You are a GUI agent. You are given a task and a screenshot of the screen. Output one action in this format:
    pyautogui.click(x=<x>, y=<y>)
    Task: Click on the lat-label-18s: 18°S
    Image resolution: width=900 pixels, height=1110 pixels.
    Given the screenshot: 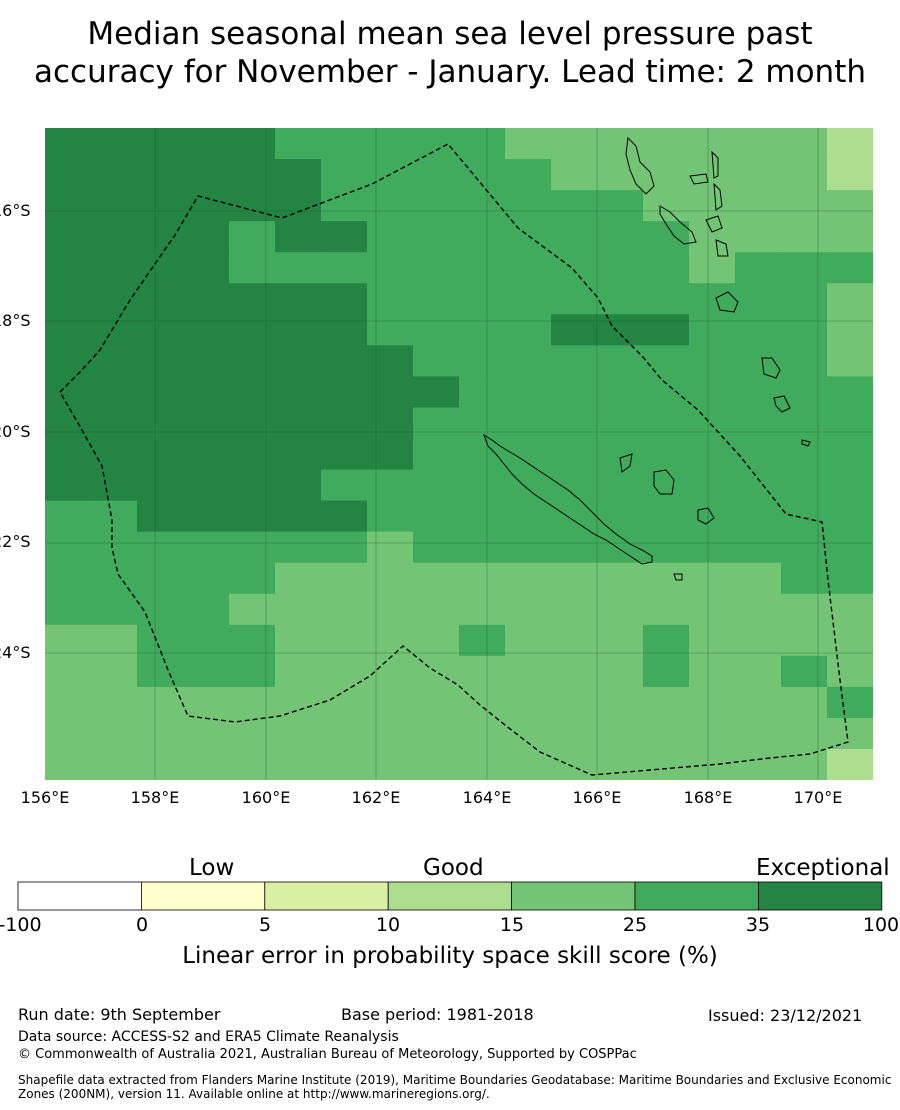 What is the action you would take?
    pyautogui.click(x=15, y=320)
    